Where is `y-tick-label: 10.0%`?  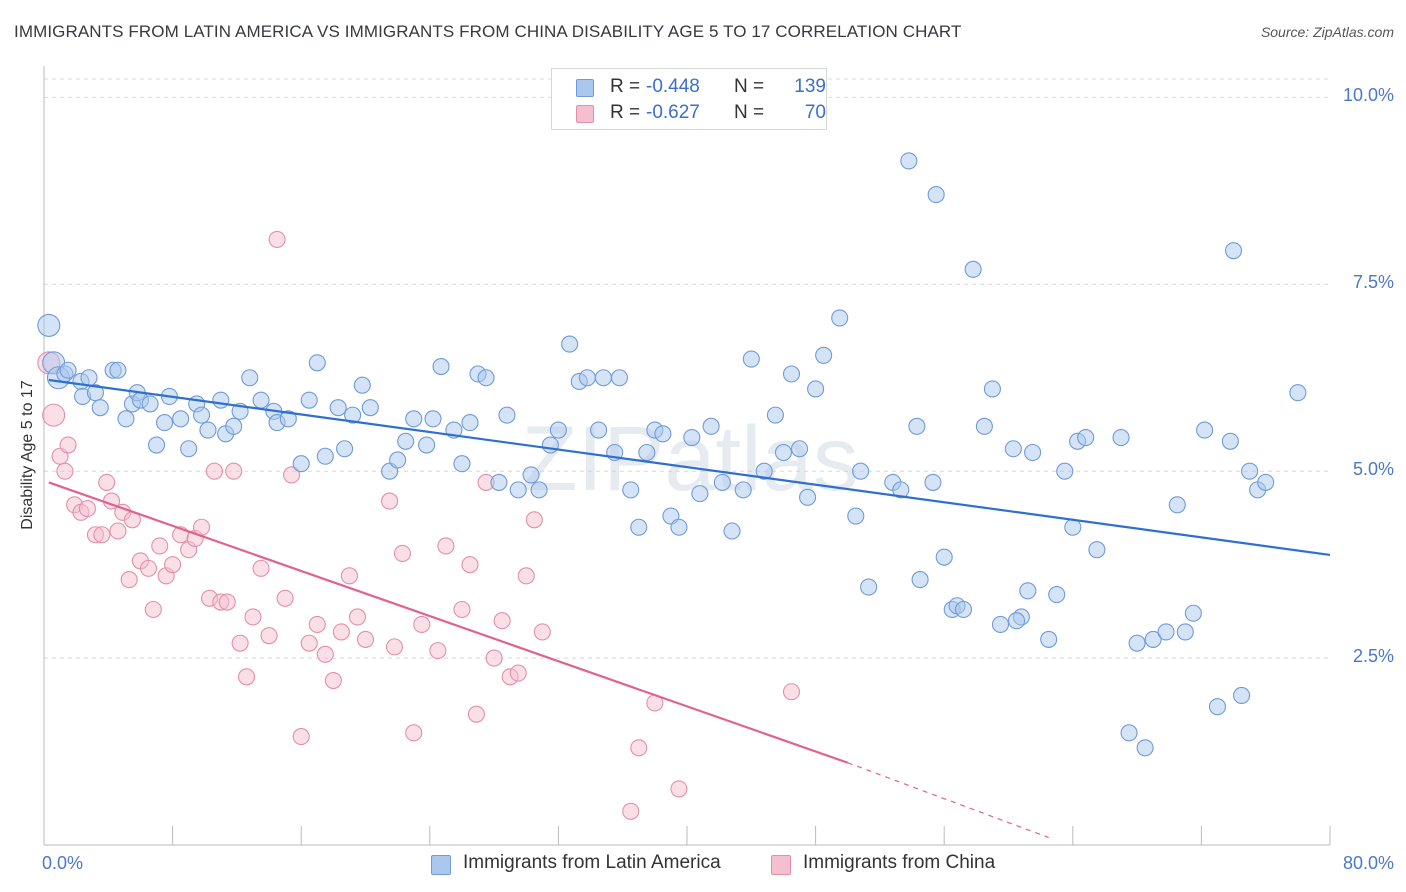 y-tick-label: 10.0% is located at coordinates (1368, 95).